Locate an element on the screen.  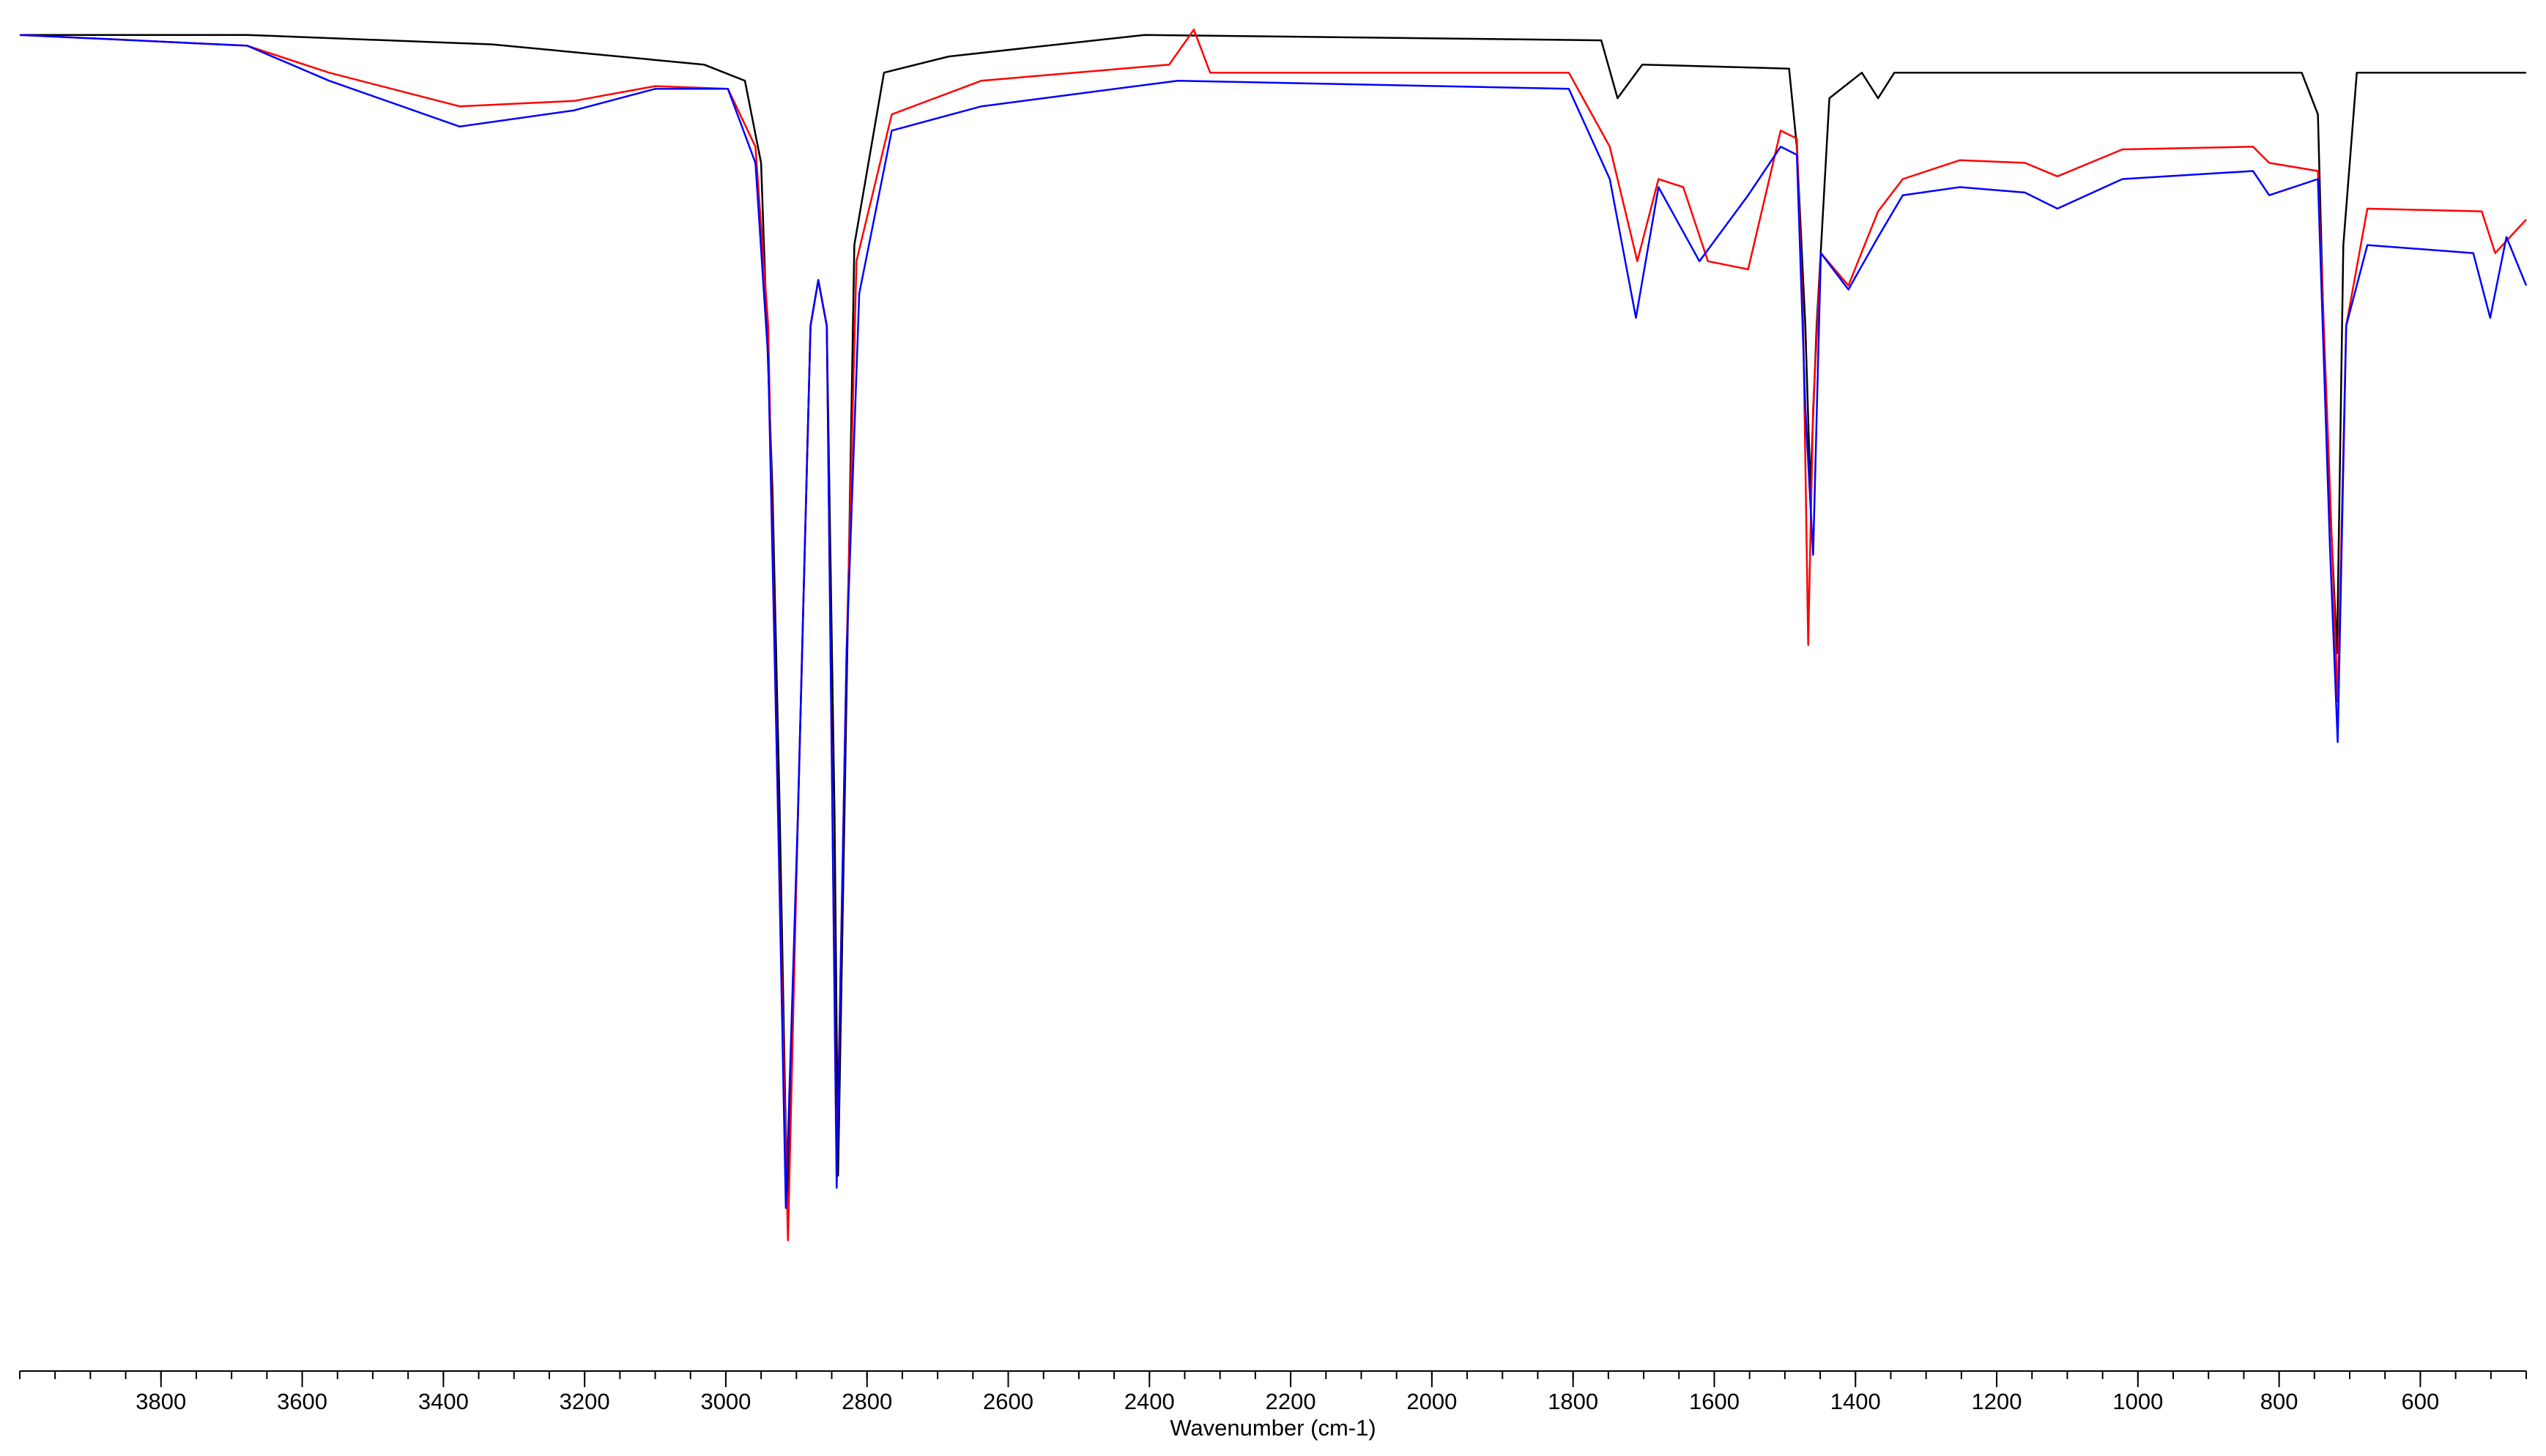
x-tick-label: 2800 is located at coordinates (867, 1402).